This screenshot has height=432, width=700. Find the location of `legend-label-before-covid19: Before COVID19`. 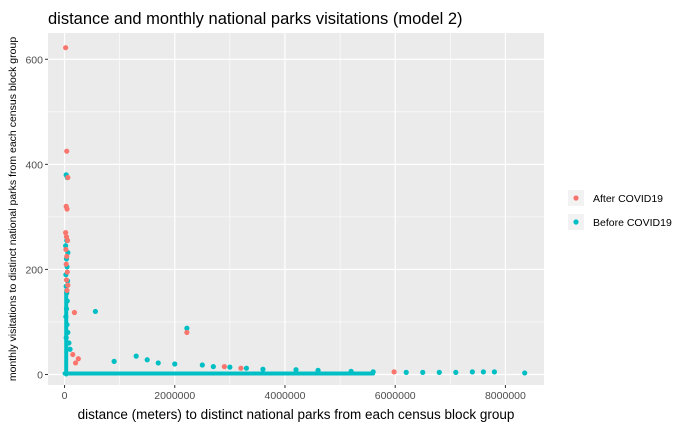

legend-label-before-covid19: Before COVID19 is located at coordinates (632, 223).